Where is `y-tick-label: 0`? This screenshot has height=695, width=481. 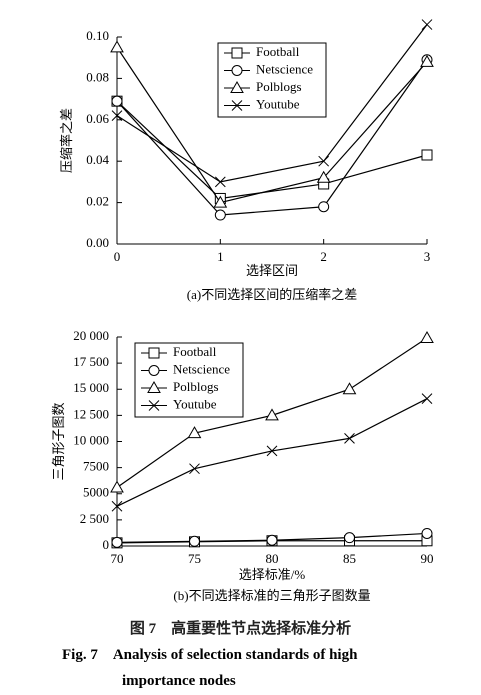
y-tick-label: 0 is located at coordinates (106, 544).